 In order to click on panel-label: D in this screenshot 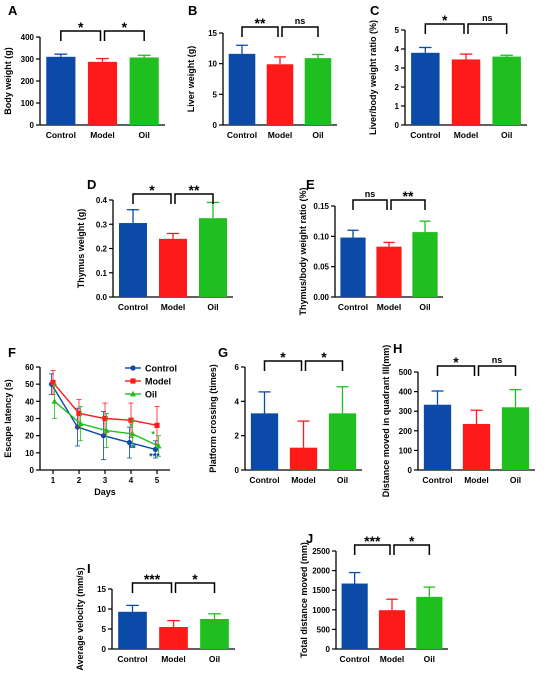, I will do `click(91, 184)`.